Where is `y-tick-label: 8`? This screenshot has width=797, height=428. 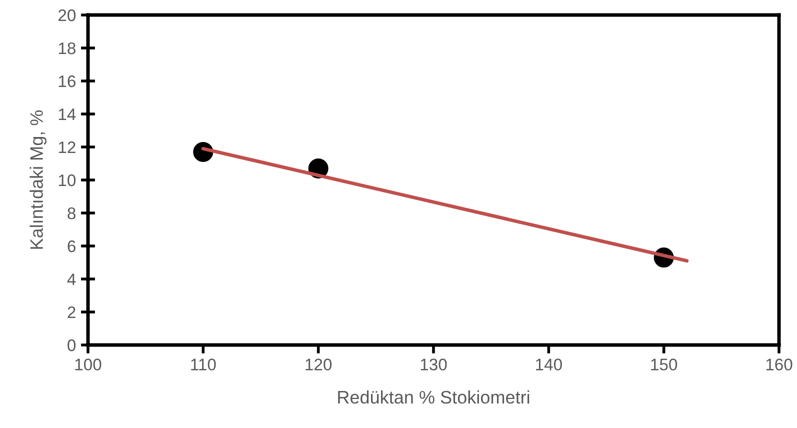 y-tick-label: 8 is located at coordinates (72, 213).